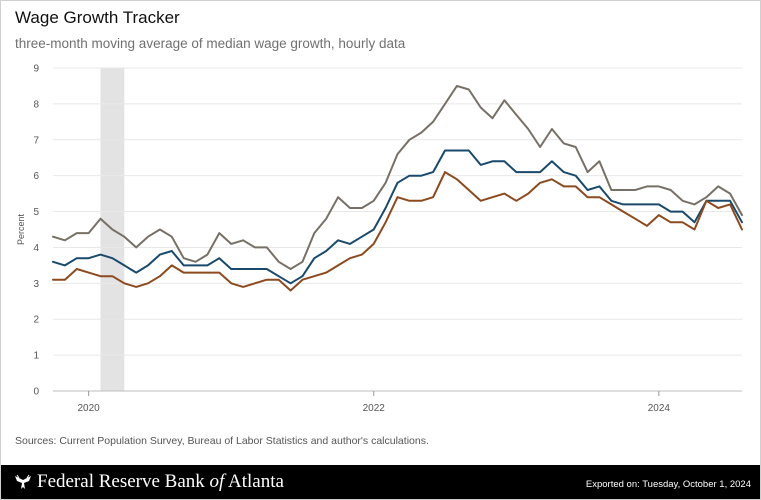 Image resolution: width=761 pixels, height=500 pixels. I want to click on y-tick-label: 1, so click(36, 356).